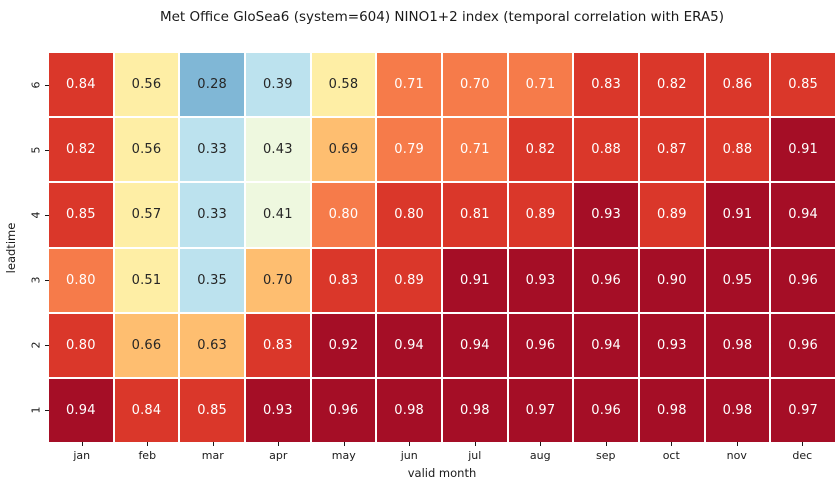 The height and width of the screenshot is (493, 838). I want to click on cell-value: 0.86, so click(737, 85).